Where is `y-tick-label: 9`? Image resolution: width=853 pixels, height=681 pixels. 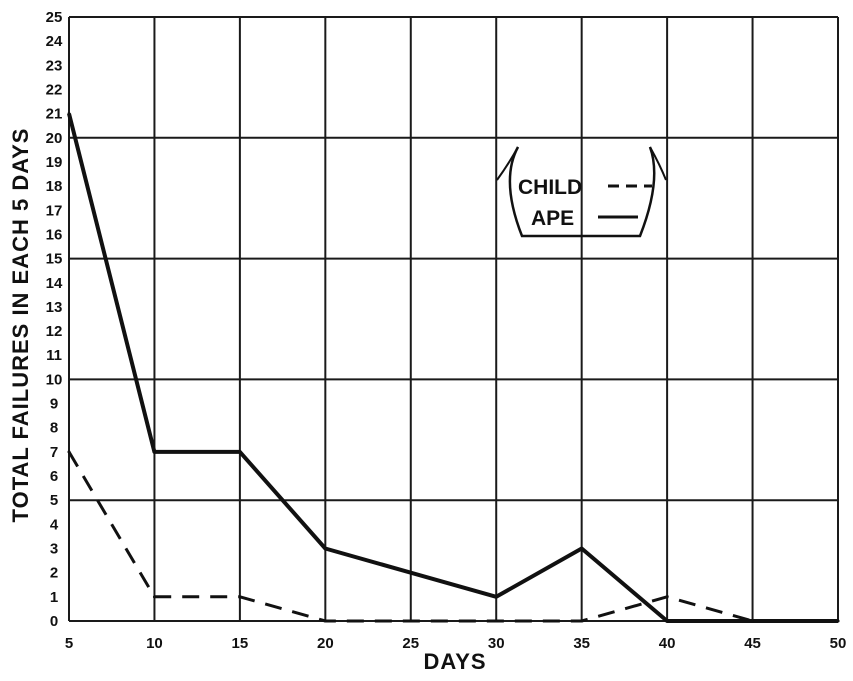 y-tick-label: 9 is located at coordinates (54, 404).